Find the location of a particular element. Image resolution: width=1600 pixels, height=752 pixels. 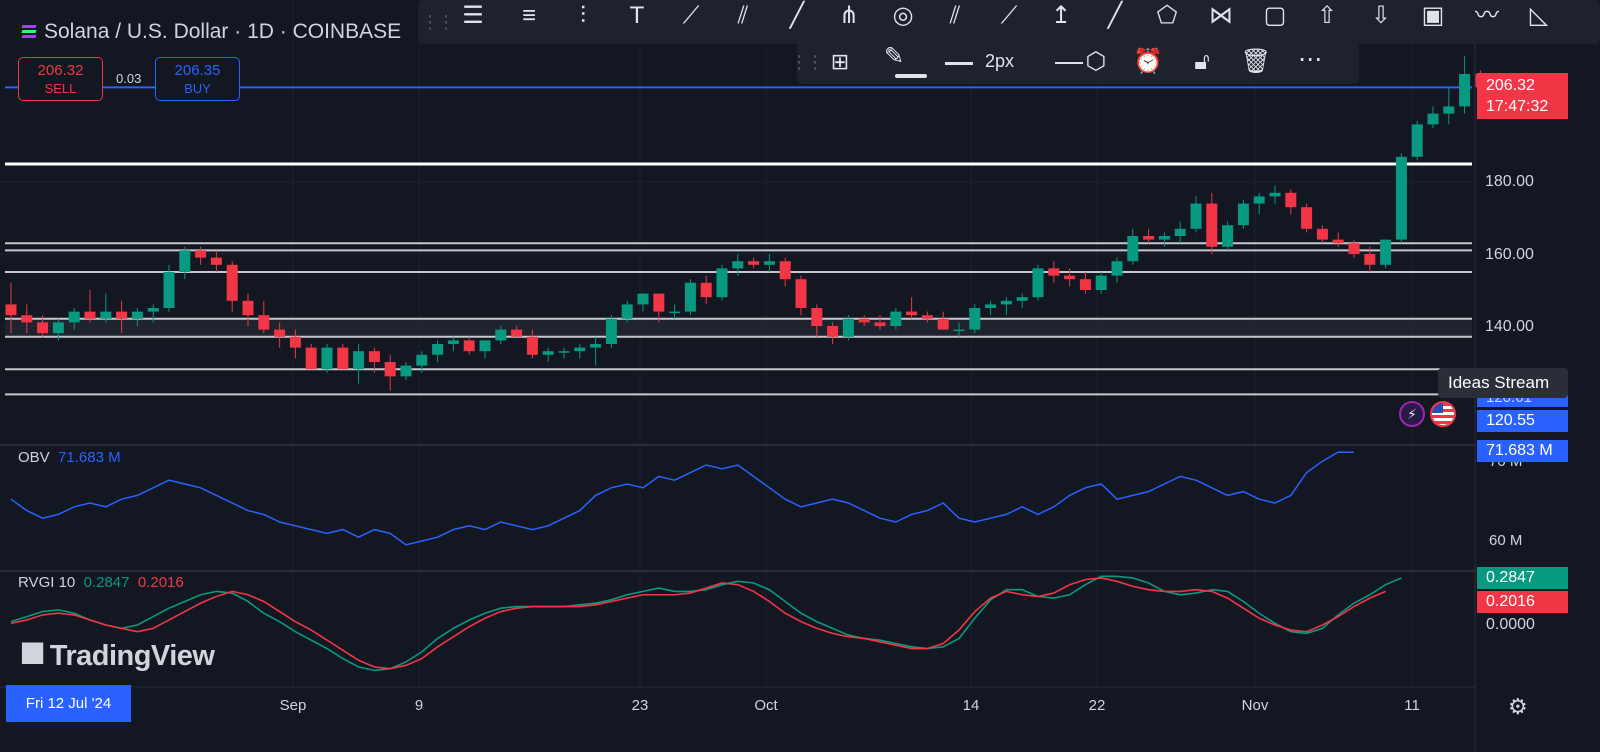

rectangle-icon: ▣ is located at coordinates (1433, 15).